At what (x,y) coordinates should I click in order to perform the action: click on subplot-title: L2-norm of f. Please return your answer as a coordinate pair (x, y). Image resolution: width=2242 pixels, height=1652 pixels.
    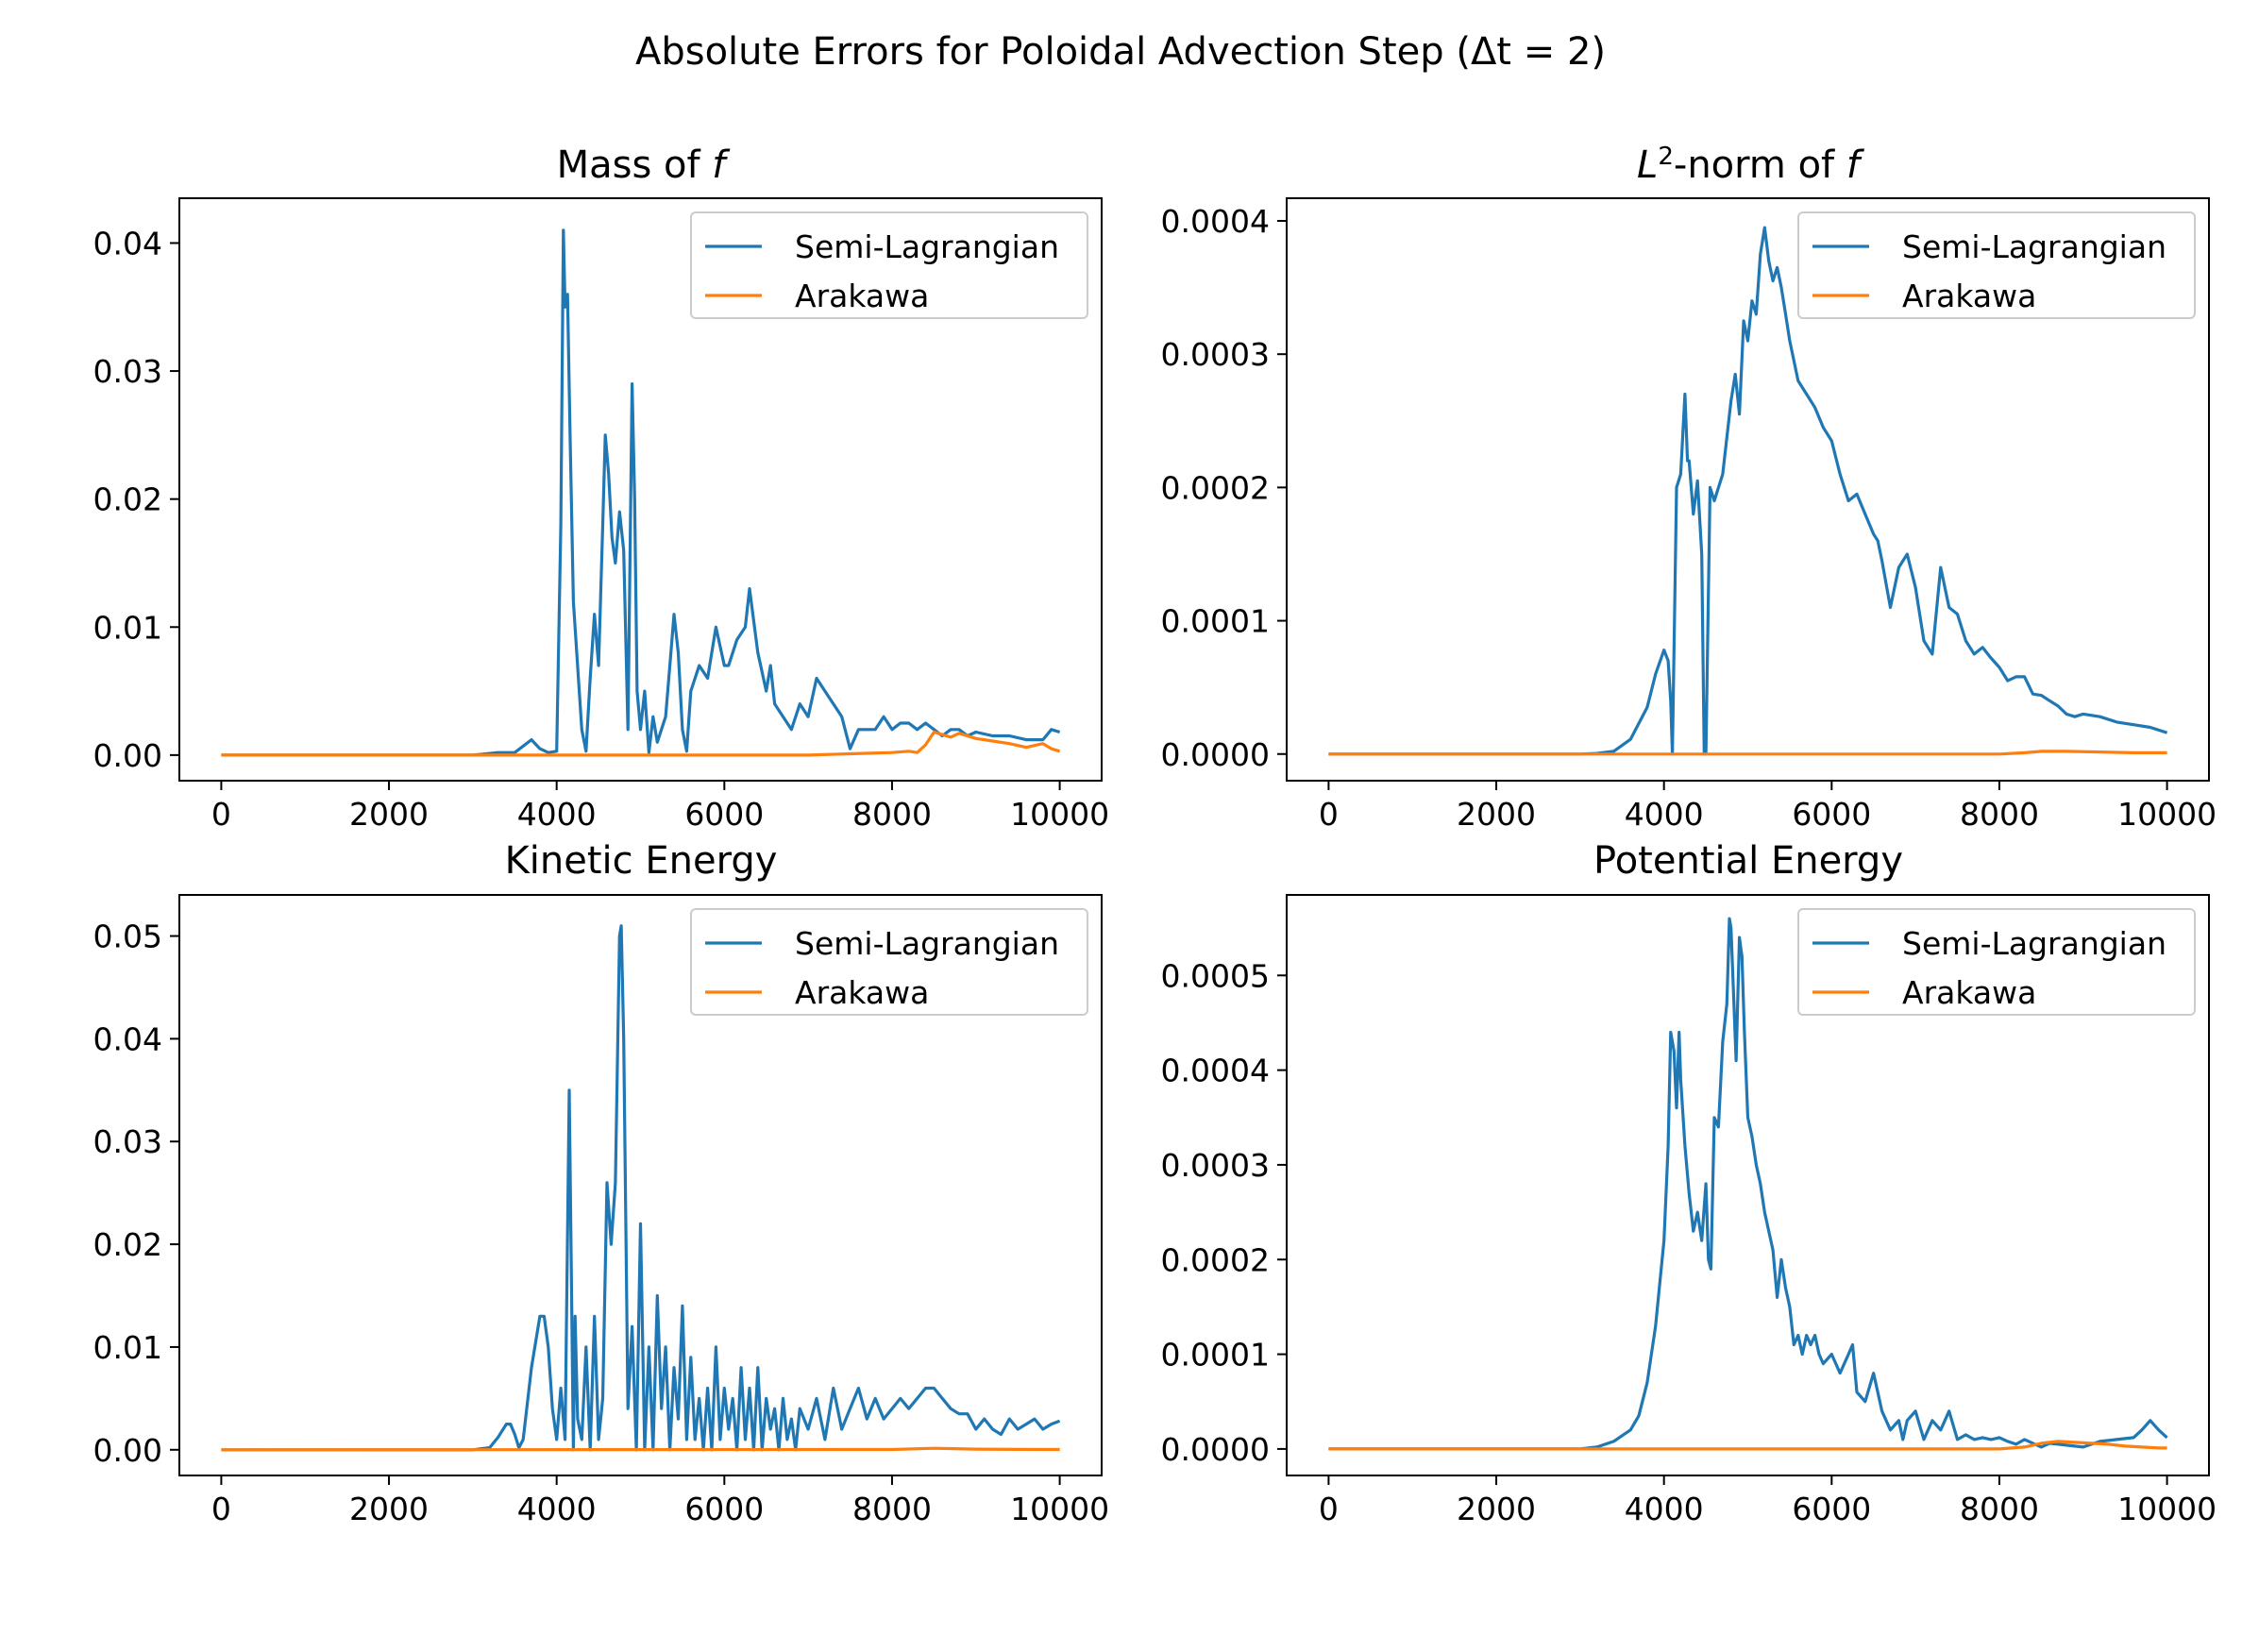
    Looking at the image, I should click on (1751, 165).